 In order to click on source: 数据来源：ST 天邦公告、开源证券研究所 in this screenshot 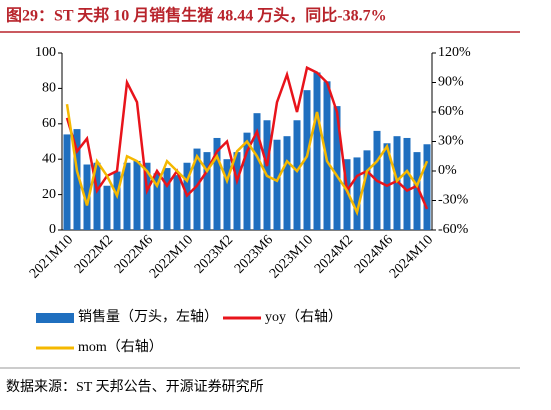, I will do `click(135, 387)`.